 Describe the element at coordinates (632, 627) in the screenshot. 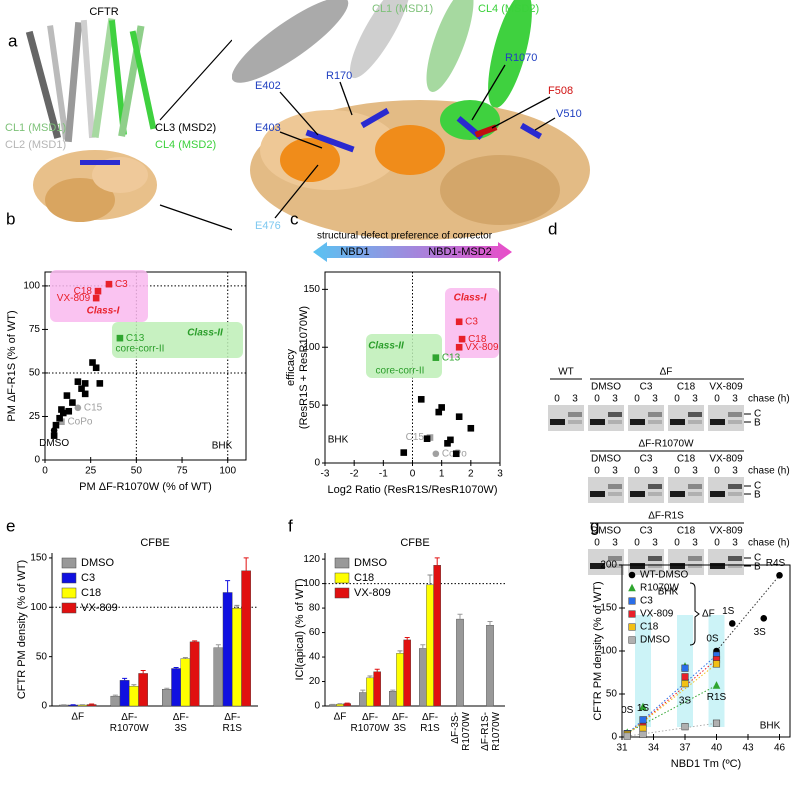

I see `legend-marker` at that location.